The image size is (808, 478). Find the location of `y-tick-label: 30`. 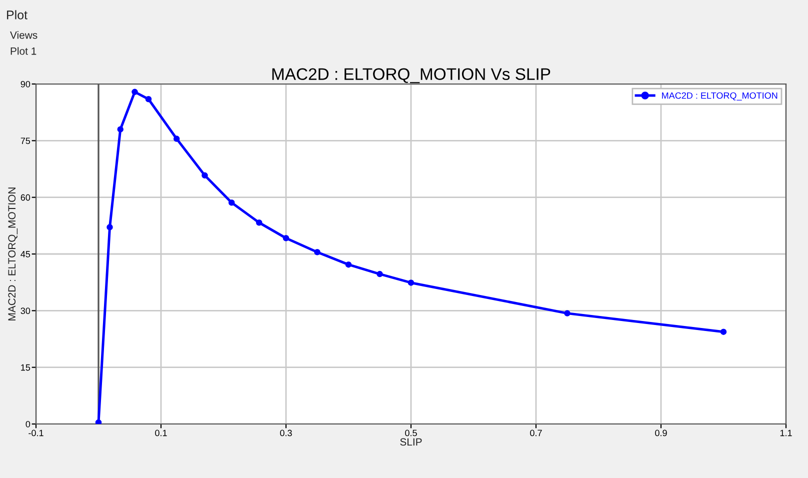

y-tick-label: 30 is located at coordinates (25, 311).